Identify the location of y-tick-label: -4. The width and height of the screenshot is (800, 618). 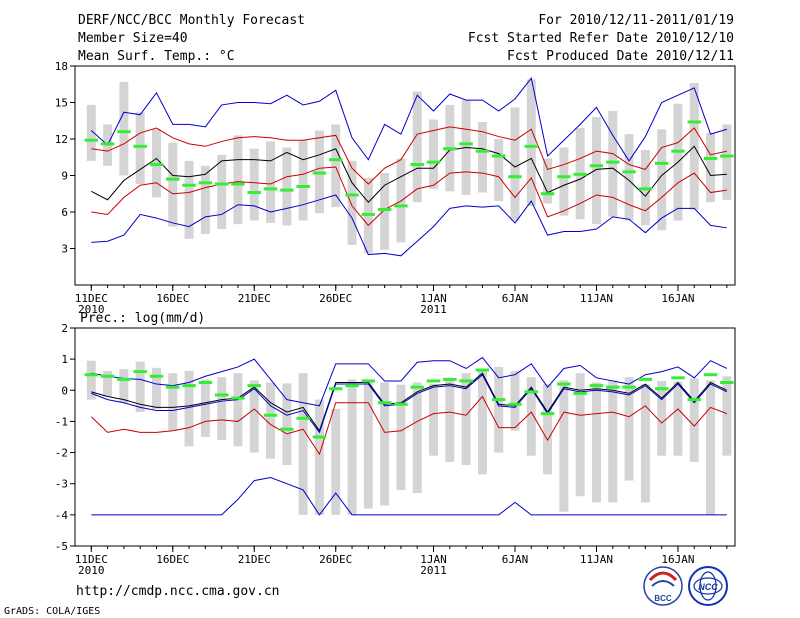
(62, 515).